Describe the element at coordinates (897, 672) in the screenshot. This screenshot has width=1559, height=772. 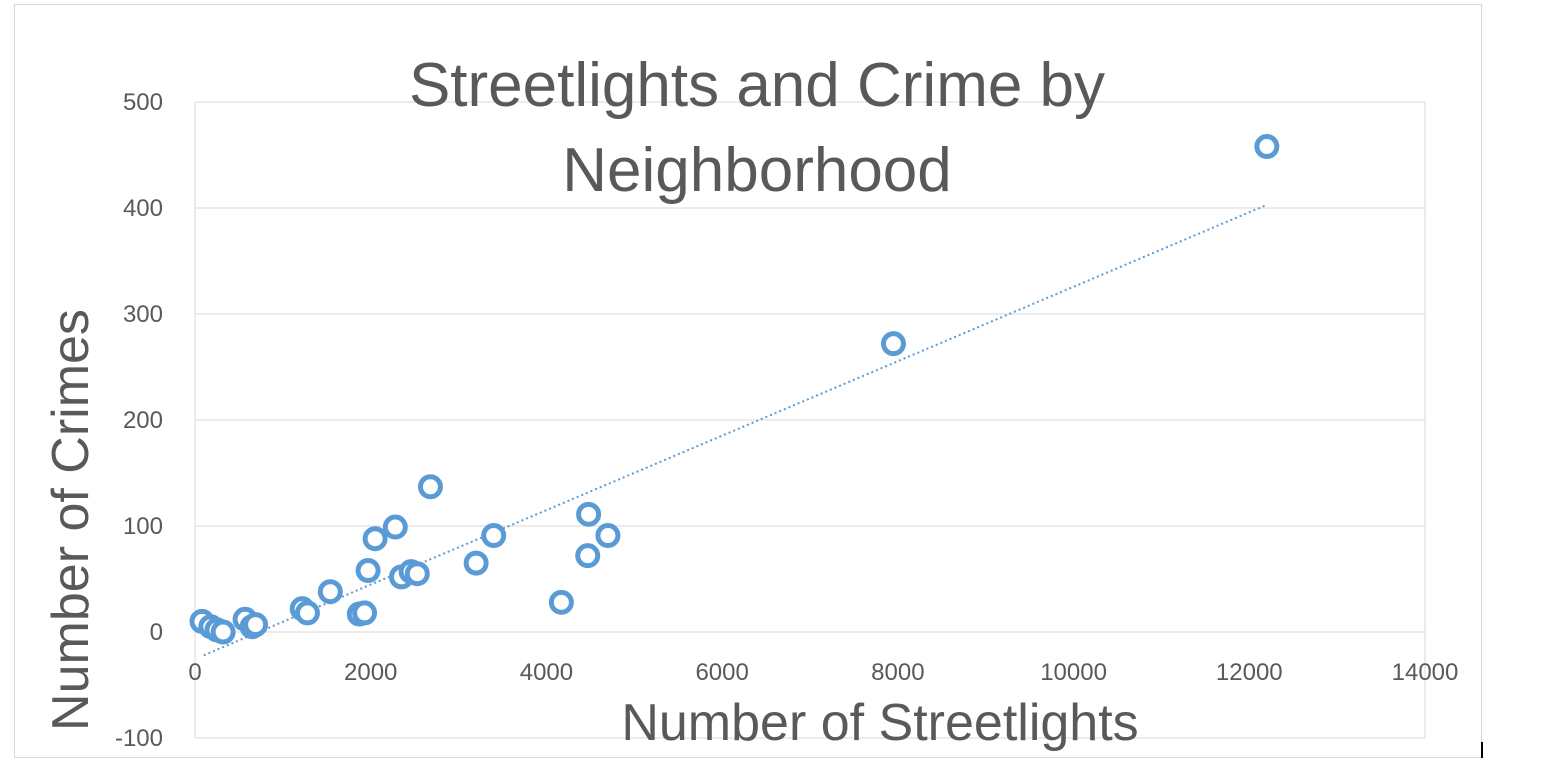
I see `x-tick-label: 8000` at that location.